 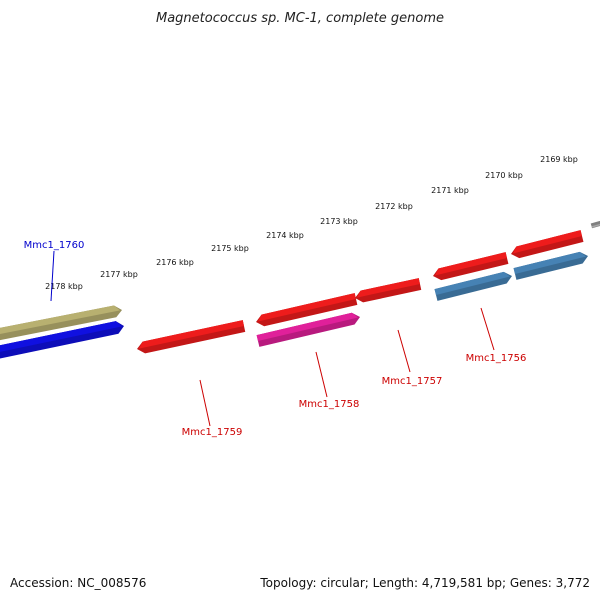 What do you see at coordinates (339, 221) in the screenshot?
I see `tick-label: 2173 kbp` at bounding box center [339, 221].